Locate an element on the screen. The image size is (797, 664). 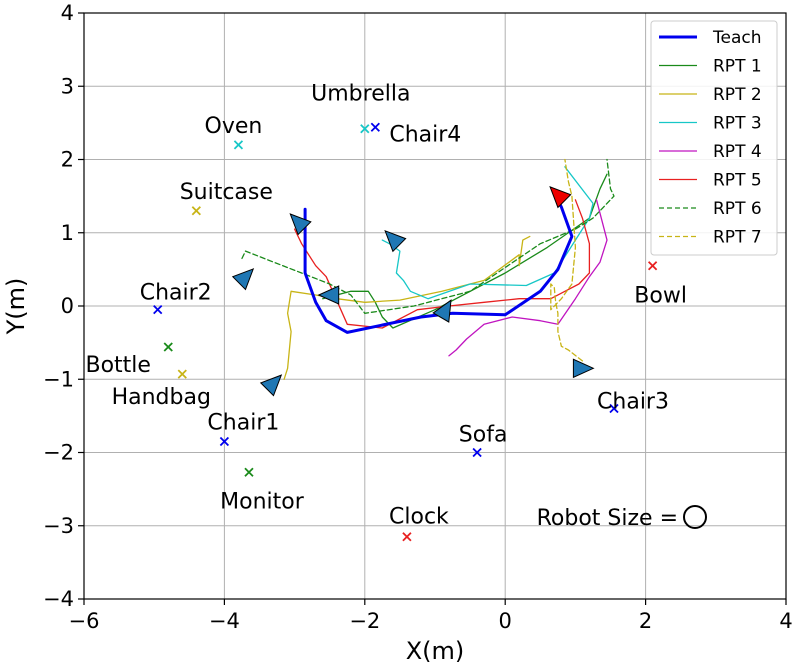
x-tick-label: −4 is located at coordinates (224, 621).